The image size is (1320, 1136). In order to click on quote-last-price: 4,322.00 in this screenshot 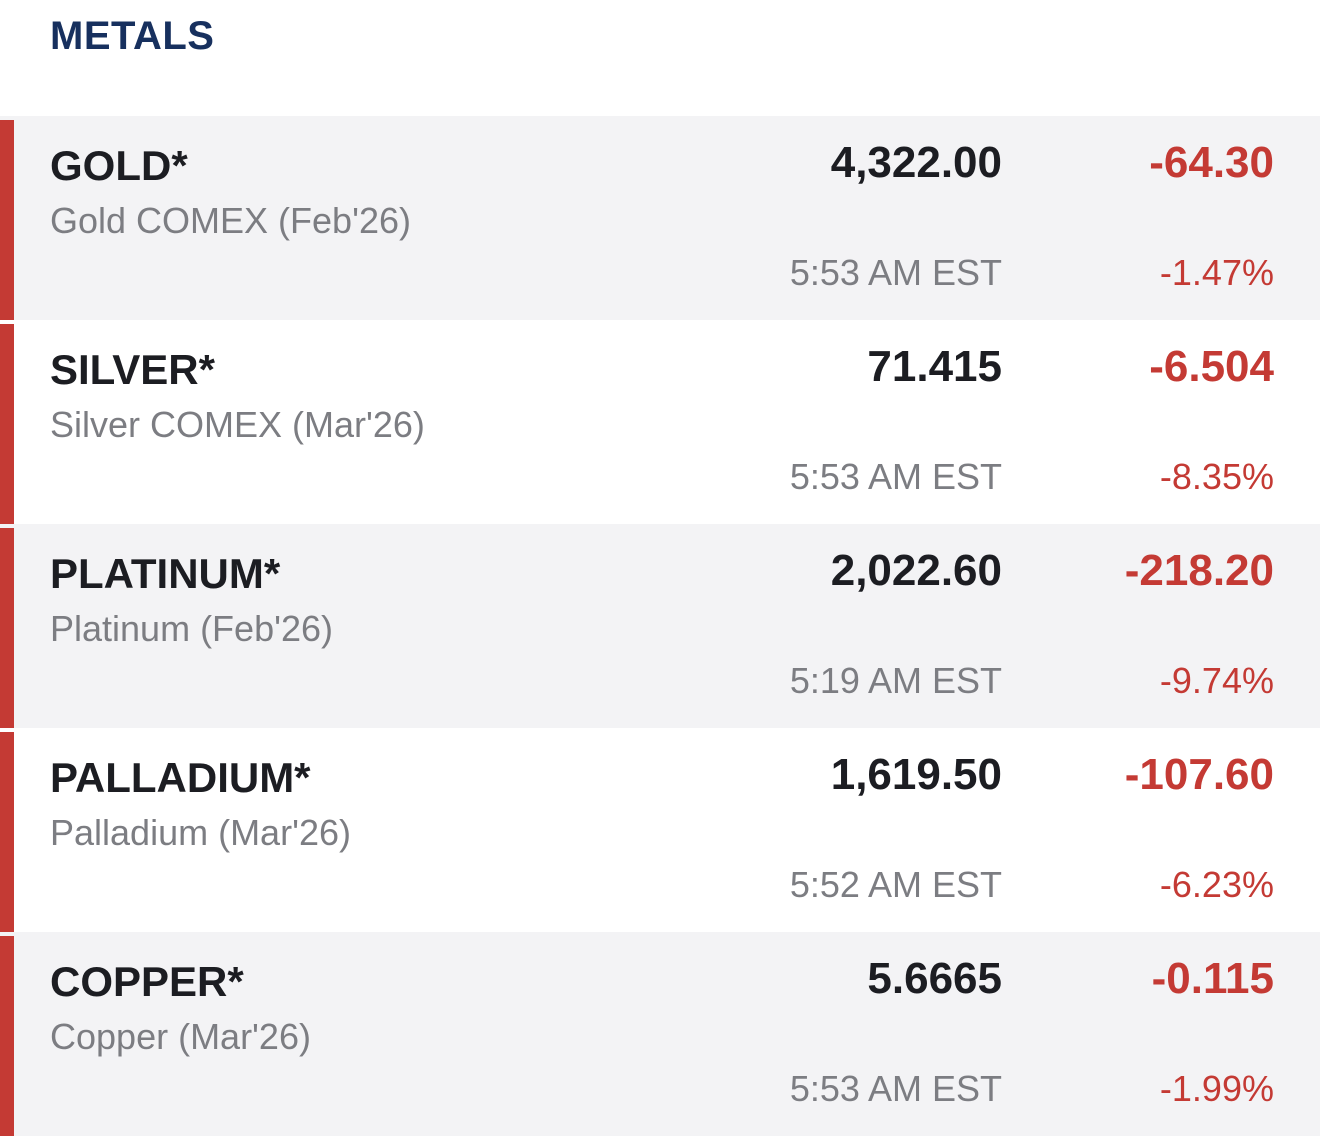, I will do `click(916, 162)`.